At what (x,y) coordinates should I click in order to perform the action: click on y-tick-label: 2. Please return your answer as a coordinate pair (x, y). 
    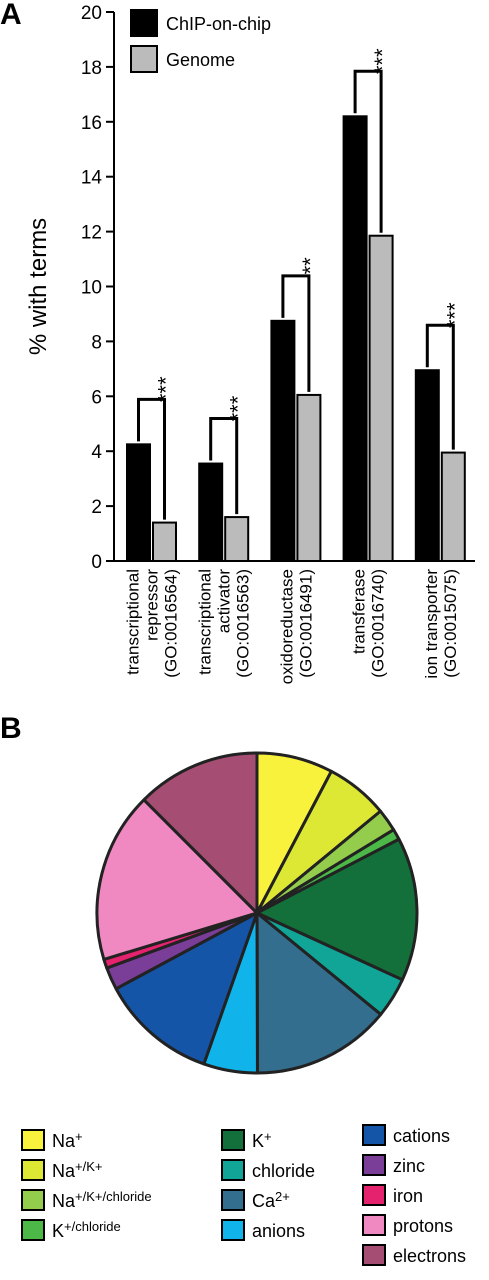
    Looking at the image, I should click on (96, 507).